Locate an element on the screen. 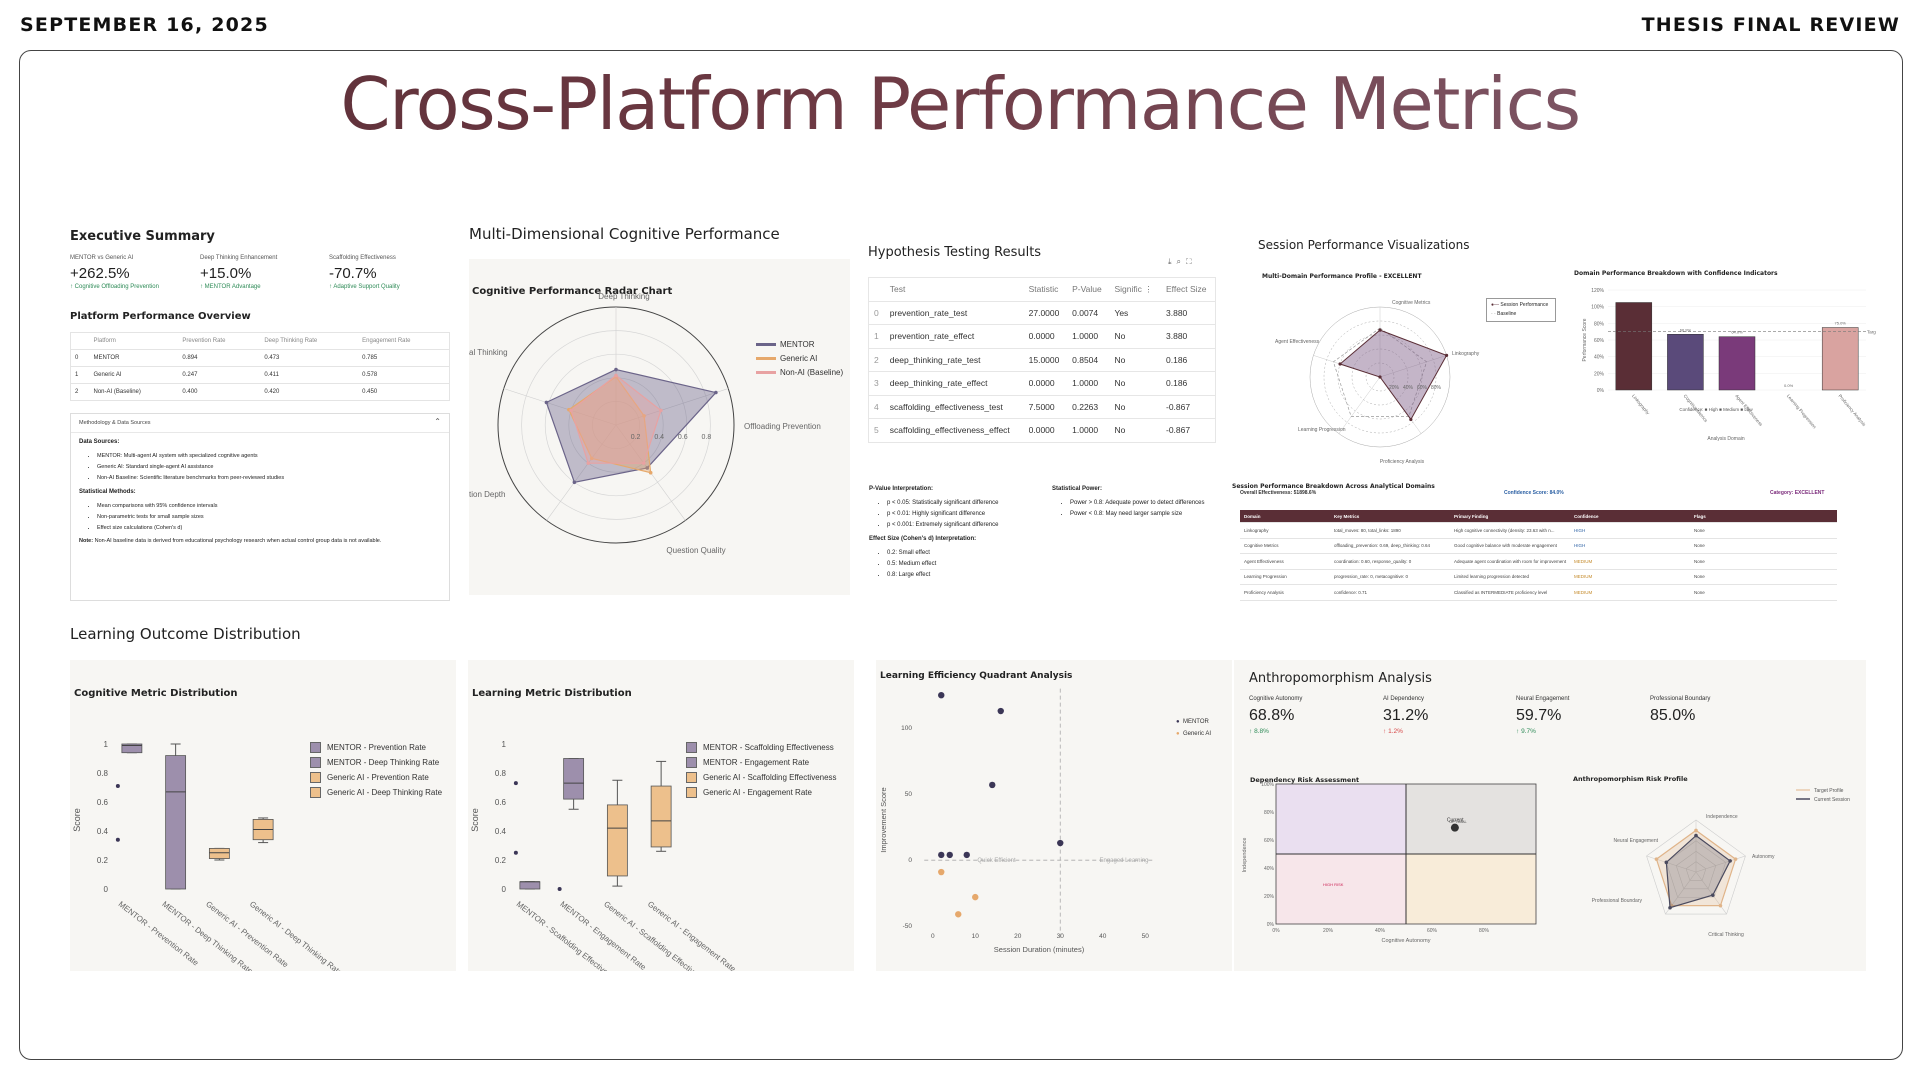  legend-item: Generic AI - Prevention Rate is located at coordinates (376, 777).